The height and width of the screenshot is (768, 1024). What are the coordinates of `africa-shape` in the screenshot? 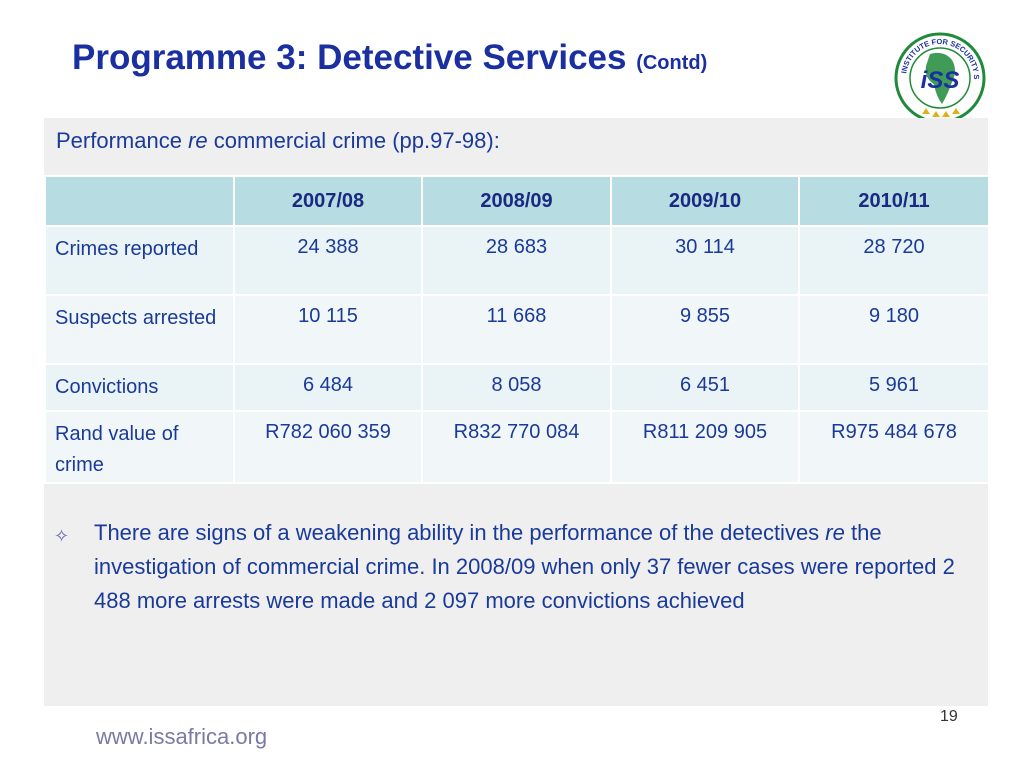 It's located at (940, 78).